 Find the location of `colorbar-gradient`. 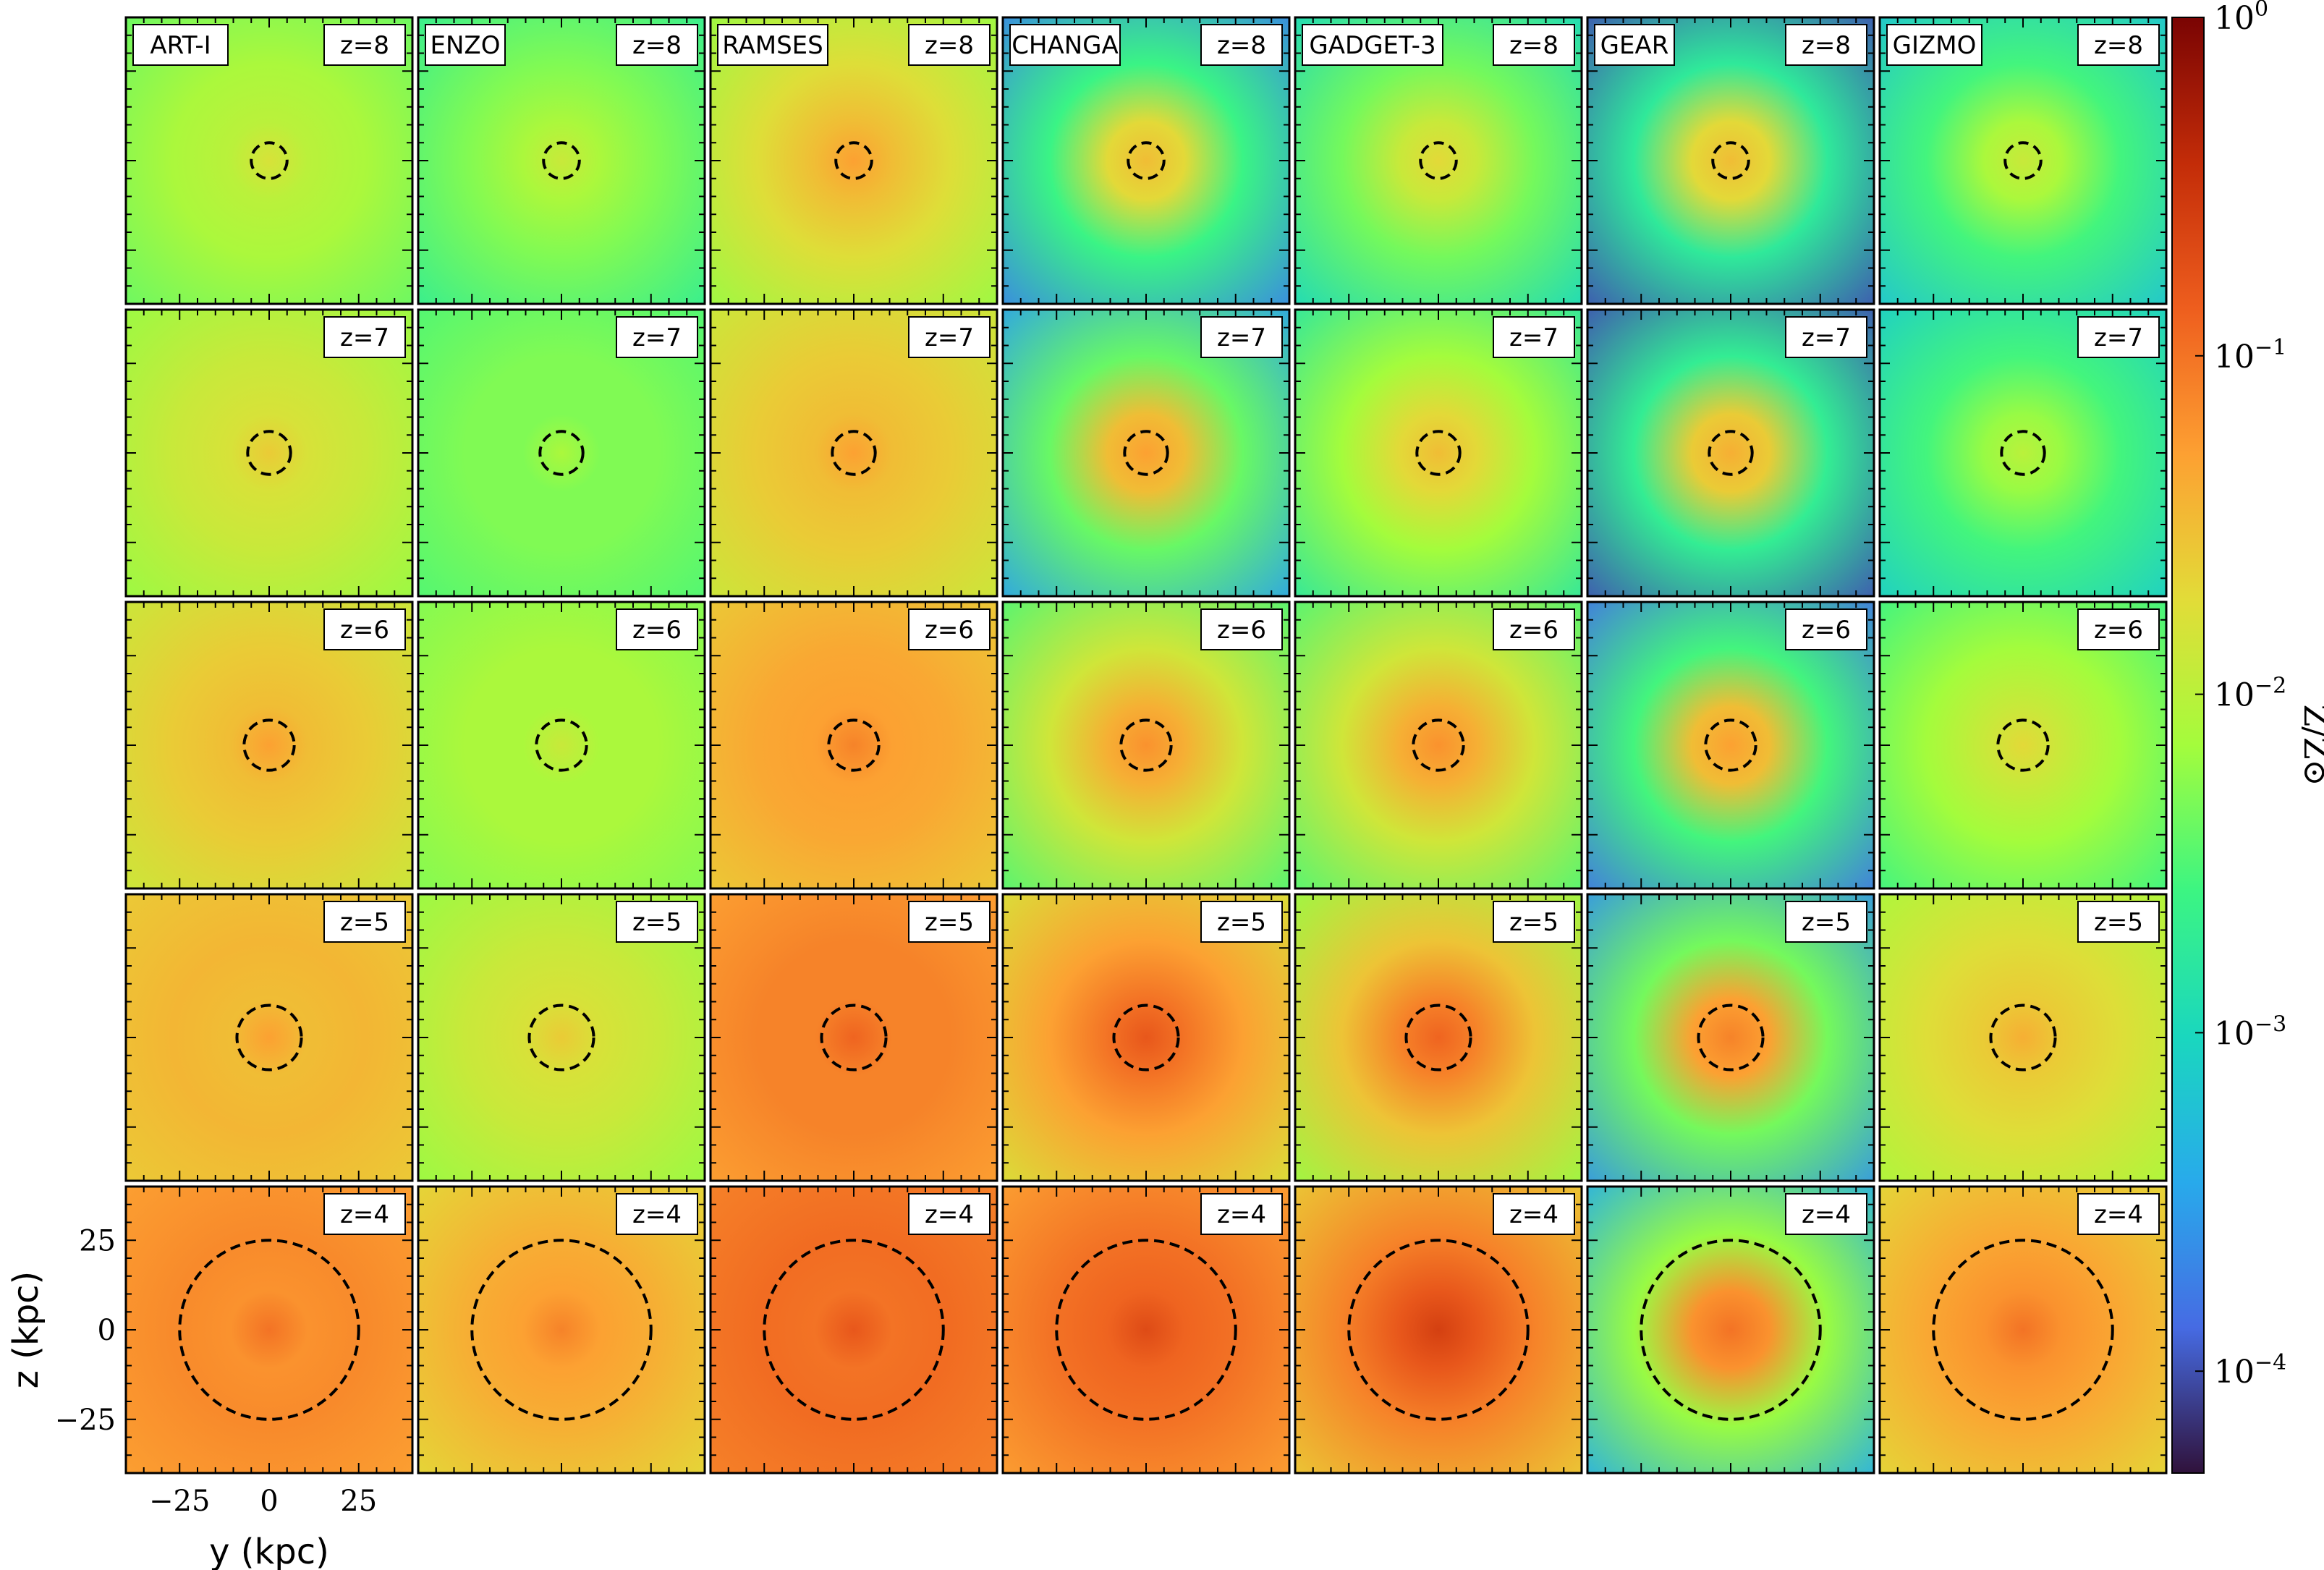

colorbar-gradient is located at coordinates (2188, 745).